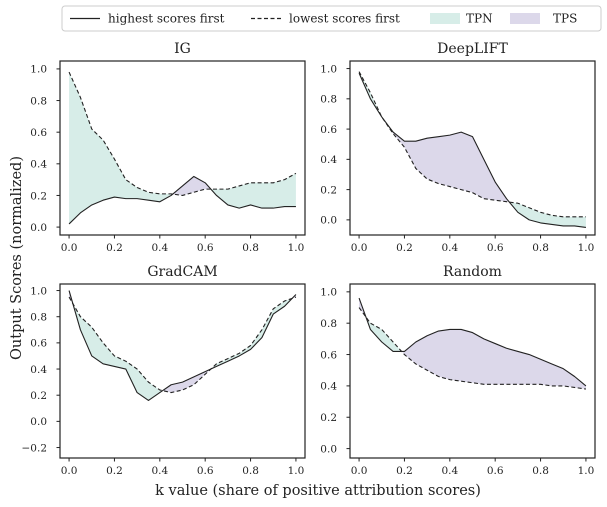 This screenshot has height=507, width=607. What do you see at coordinates (328, 355) in the screenshot?
I see `y-tick-label-random-3: 0.6` at bounding box center [328, 355].